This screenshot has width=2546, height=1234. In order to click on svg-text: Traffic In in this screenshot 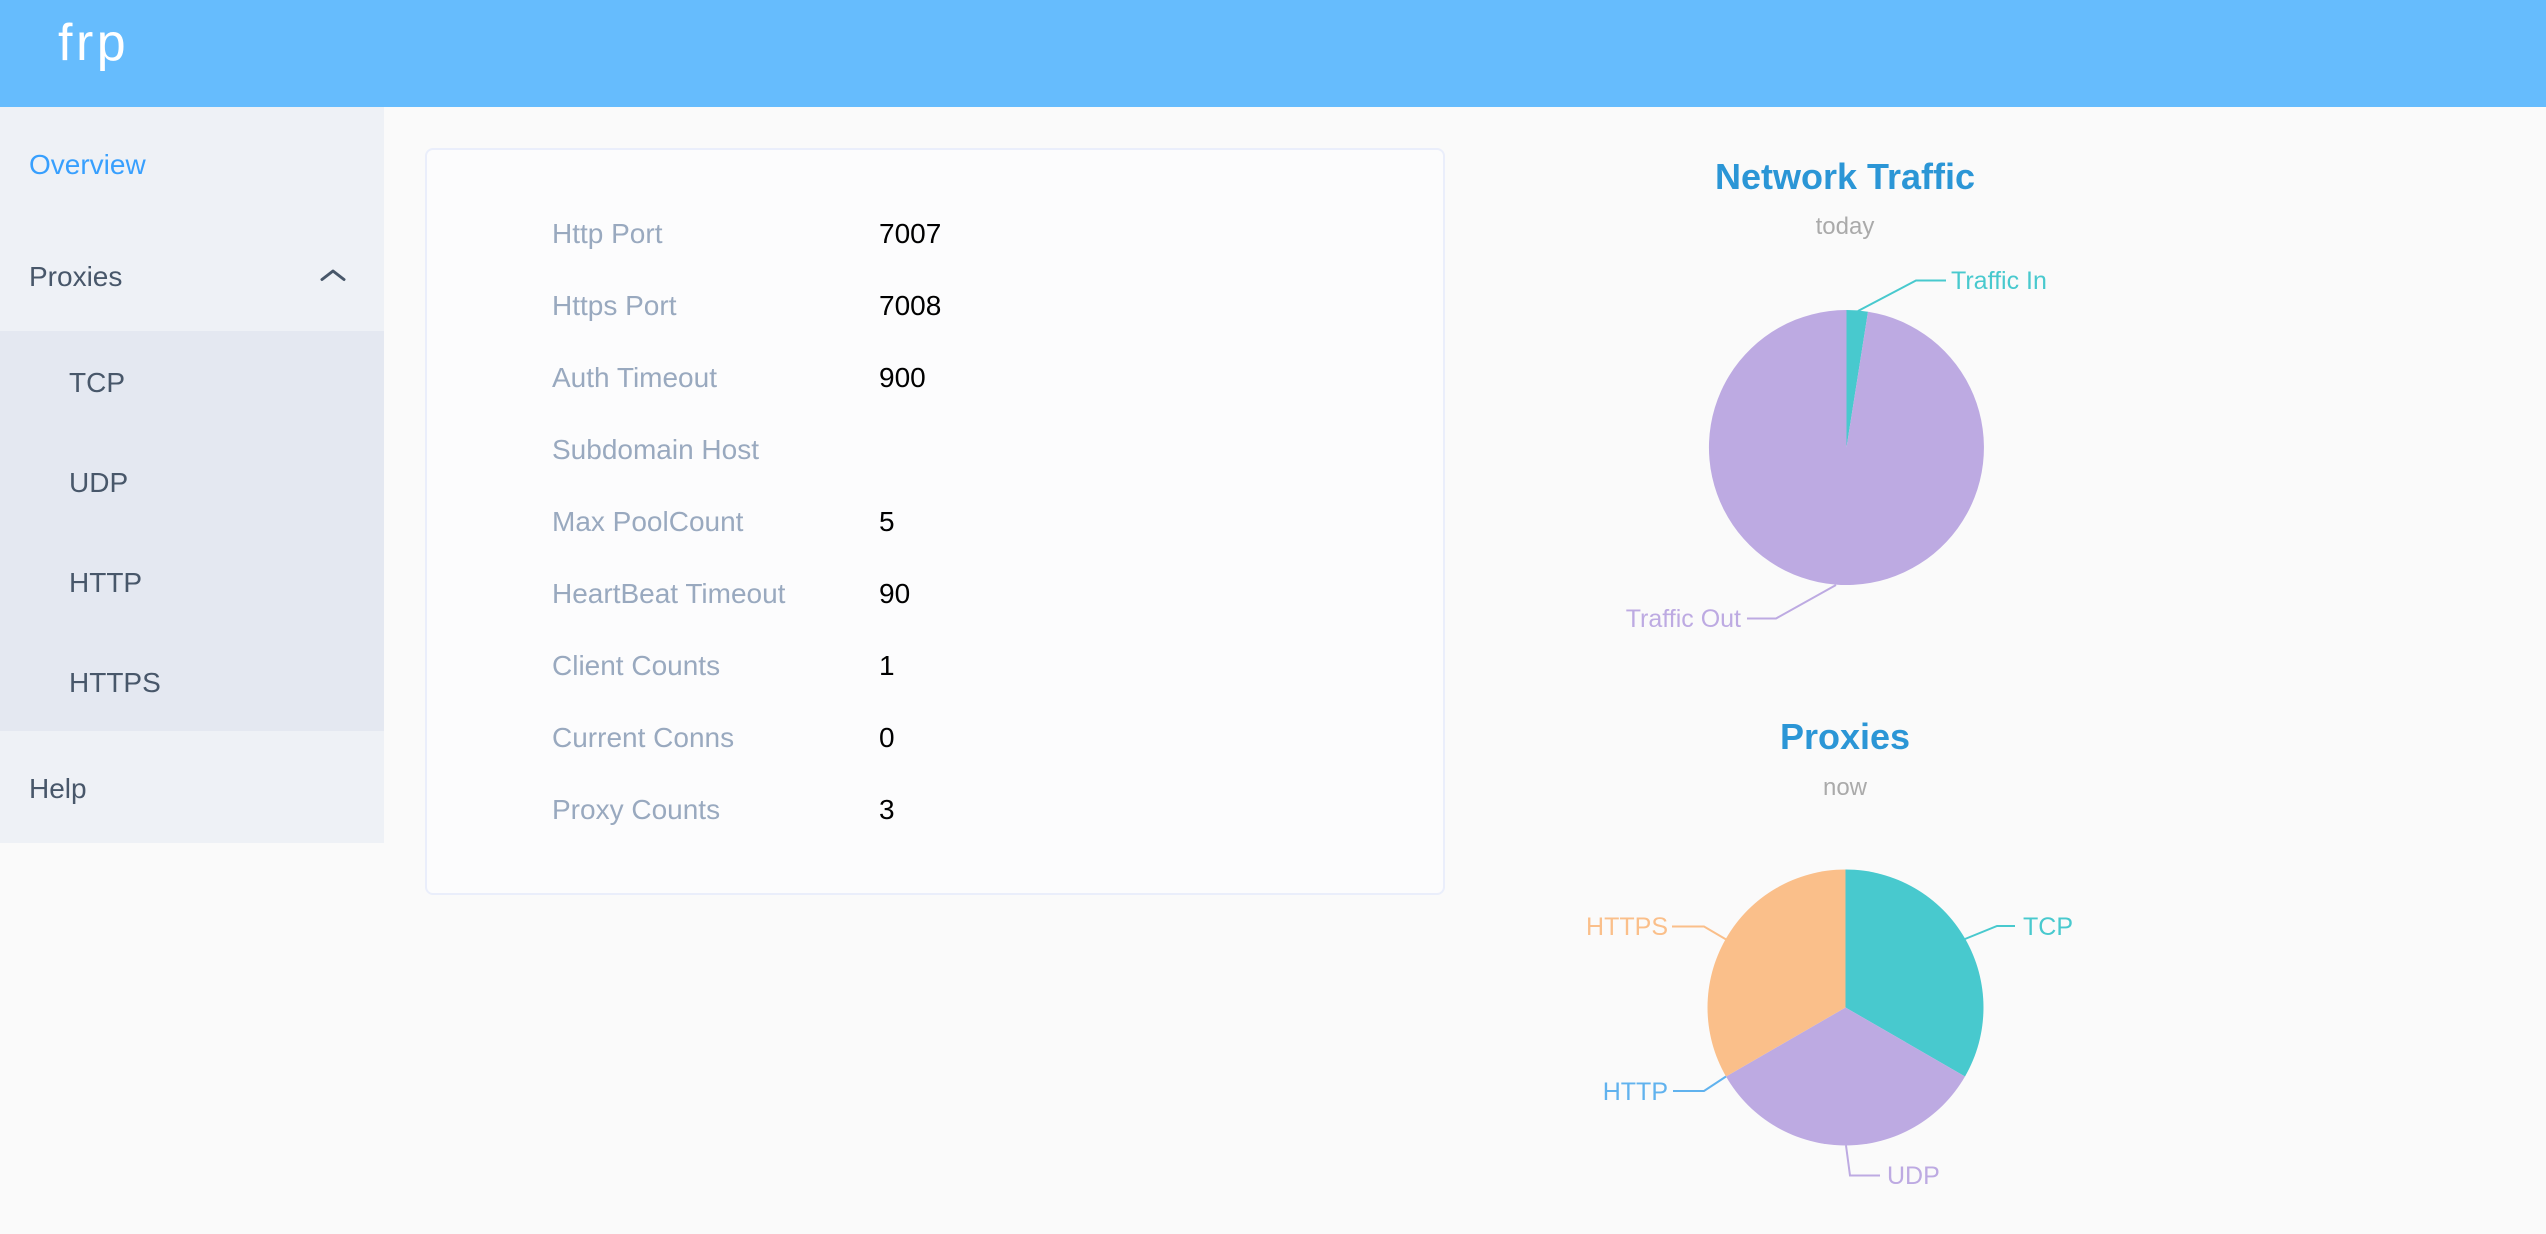, I will do `click(1999, 281)`.